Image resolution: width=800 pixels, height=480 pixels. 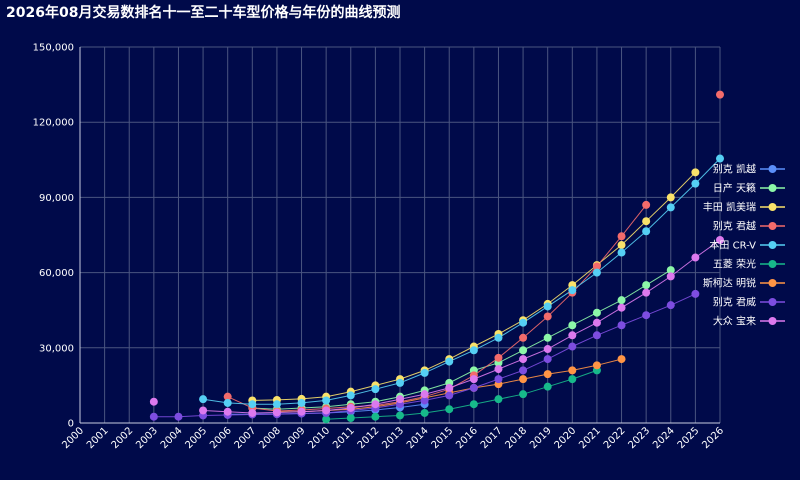 What do you see at coordinates (734, 321) in the screenshot?
I see `legend-label: 大众 宝来` at bounding box center [734, 321].